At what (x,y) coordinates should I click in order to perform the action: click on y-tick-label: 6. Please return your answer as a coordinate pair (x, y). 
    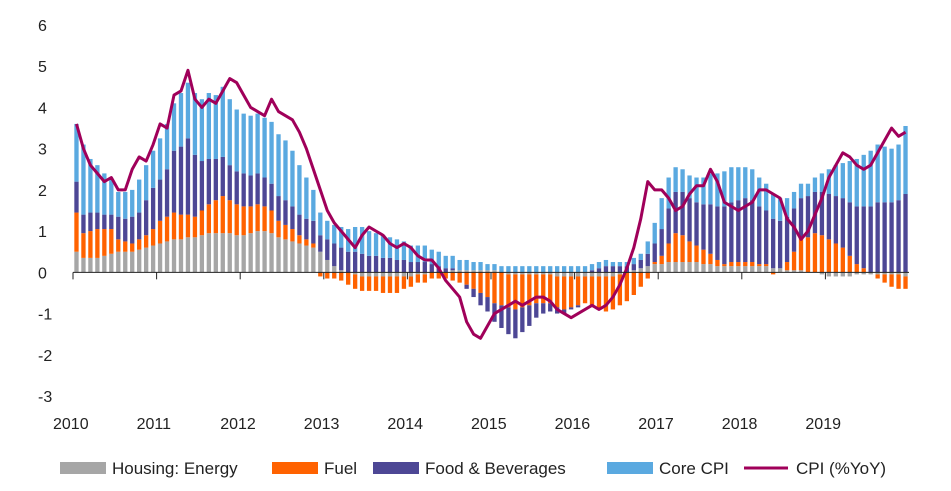
    Looking at the image, I should click on (42, 26).